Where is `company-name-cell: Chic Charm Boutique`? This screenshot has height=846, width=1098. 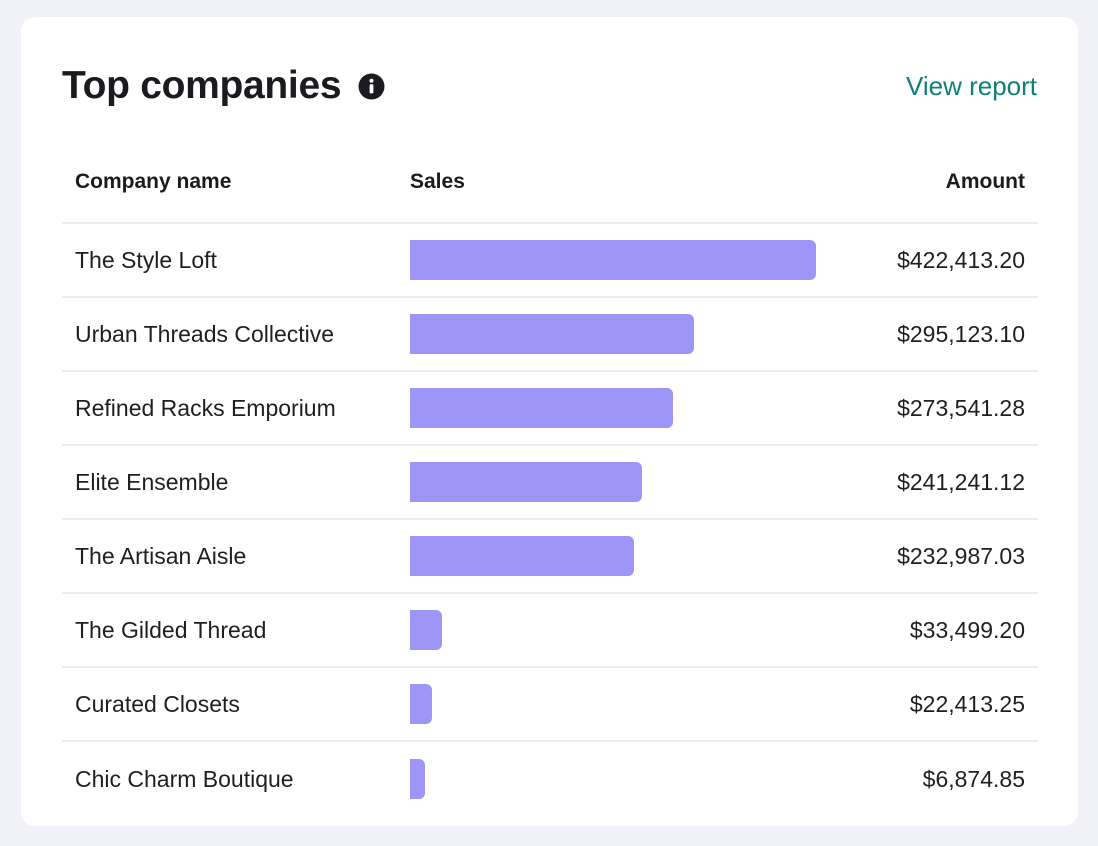
company-name-cell: Chic Charm Boutique is located at coordinates (184, 778).